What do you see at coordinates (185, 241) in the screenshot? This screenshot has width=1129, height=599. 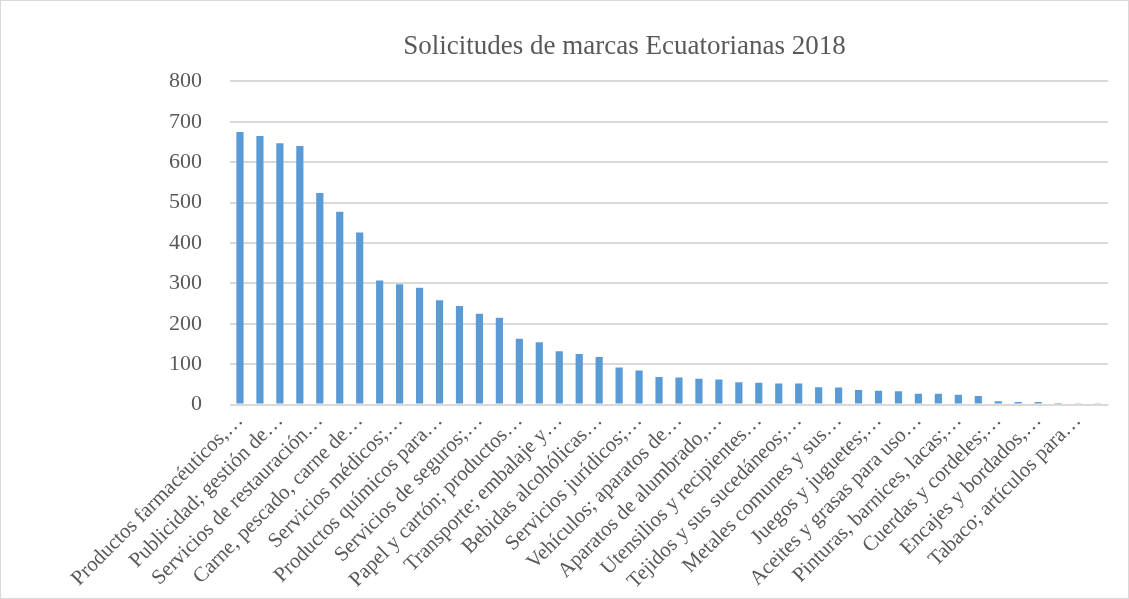 I see `y-tick-label: 400` at bounding box center [185, 241].